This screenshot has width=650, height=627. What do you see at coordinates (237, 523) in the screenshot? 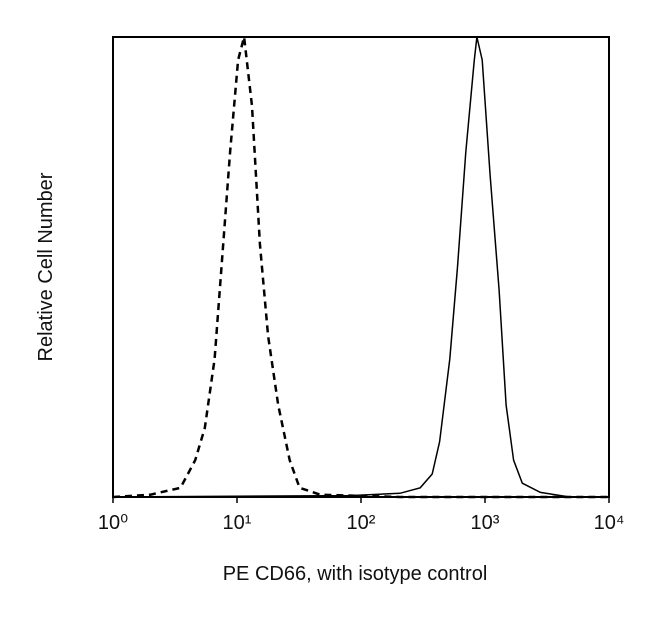
I see `x-tick-label: 10¹` at bounding box center [237, 523].